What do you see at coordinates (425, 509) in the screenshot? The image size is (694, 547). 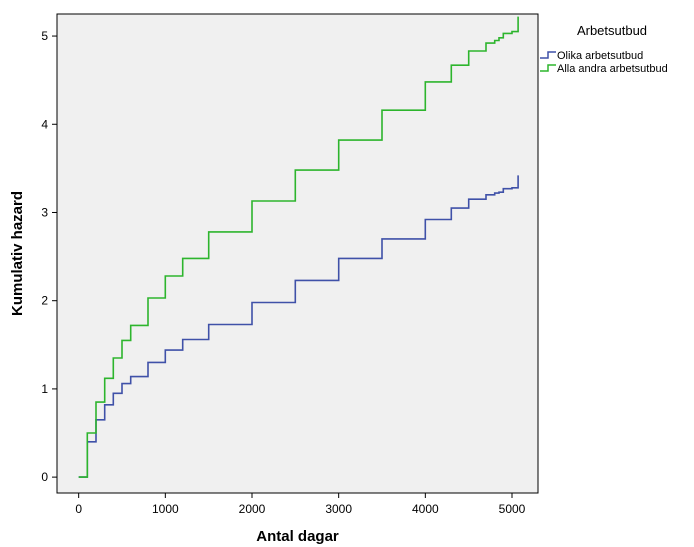 I see `x-tick-label: 4000` at bounding box center [425, 509].